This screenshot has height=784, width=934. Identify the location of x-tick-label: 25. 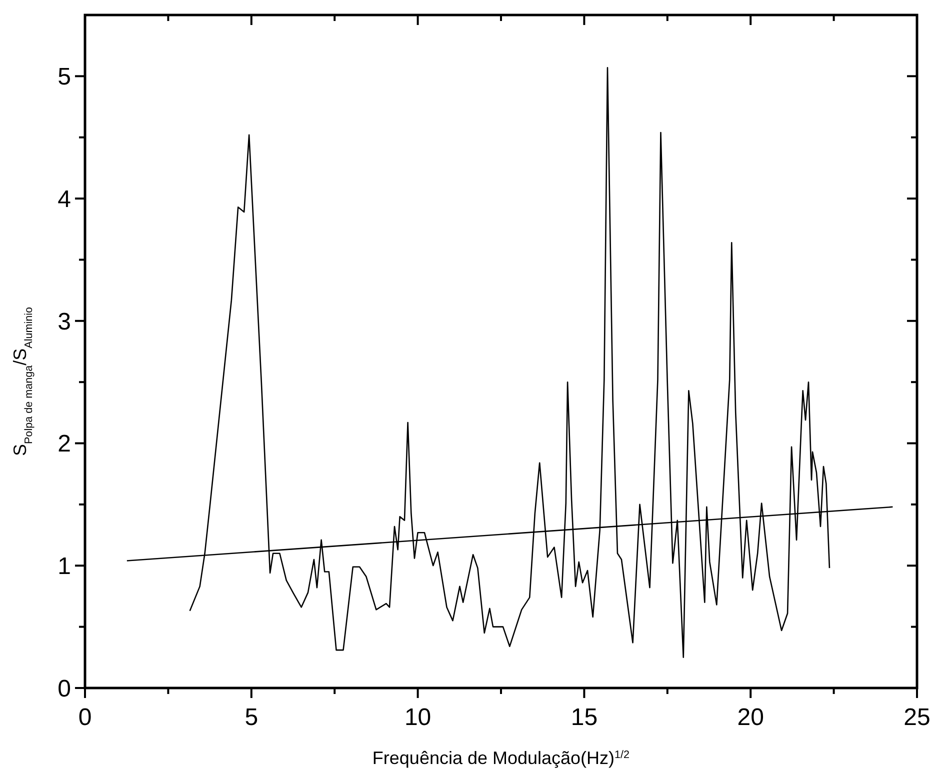
(917, 717).